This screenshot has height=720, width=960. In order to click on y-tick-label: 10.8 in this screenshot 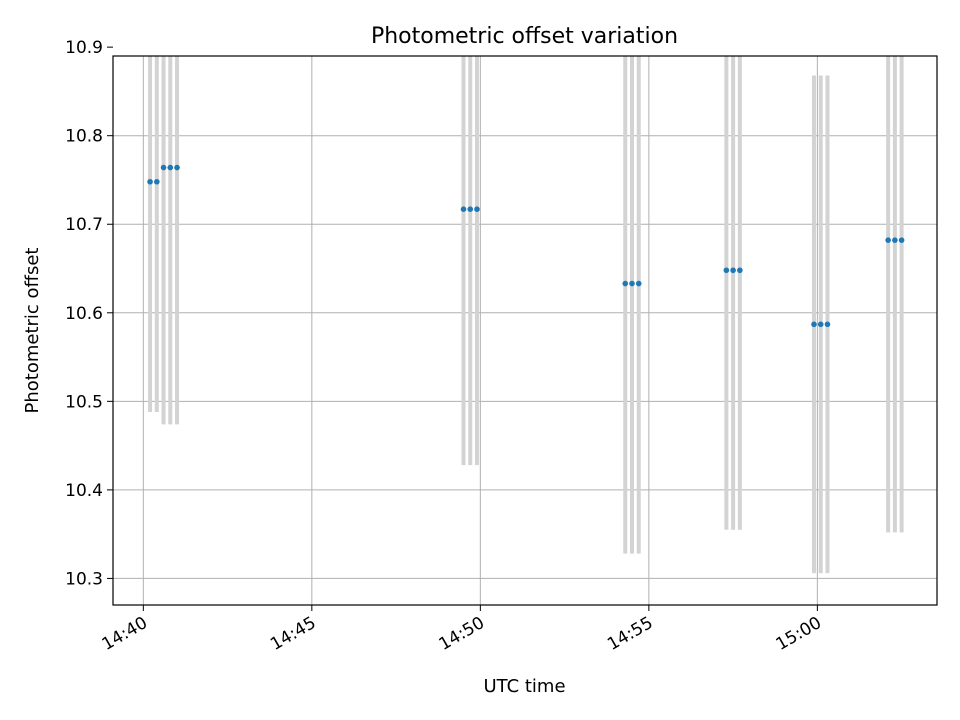, I will do `click(84, 137)`.